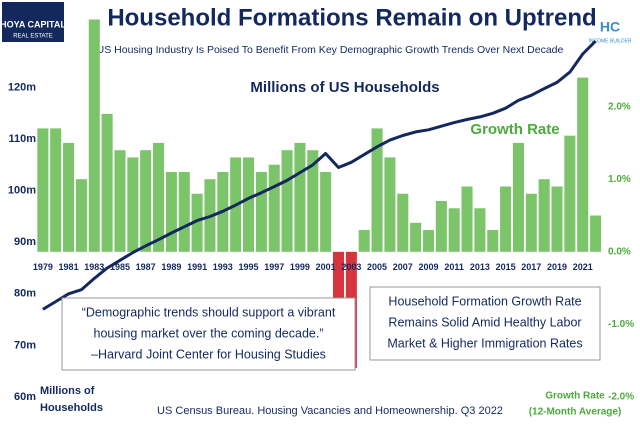  Describe the element at coordinates (351, 267) in the screenshot. I see `x-tick-label: 2003` at that location.